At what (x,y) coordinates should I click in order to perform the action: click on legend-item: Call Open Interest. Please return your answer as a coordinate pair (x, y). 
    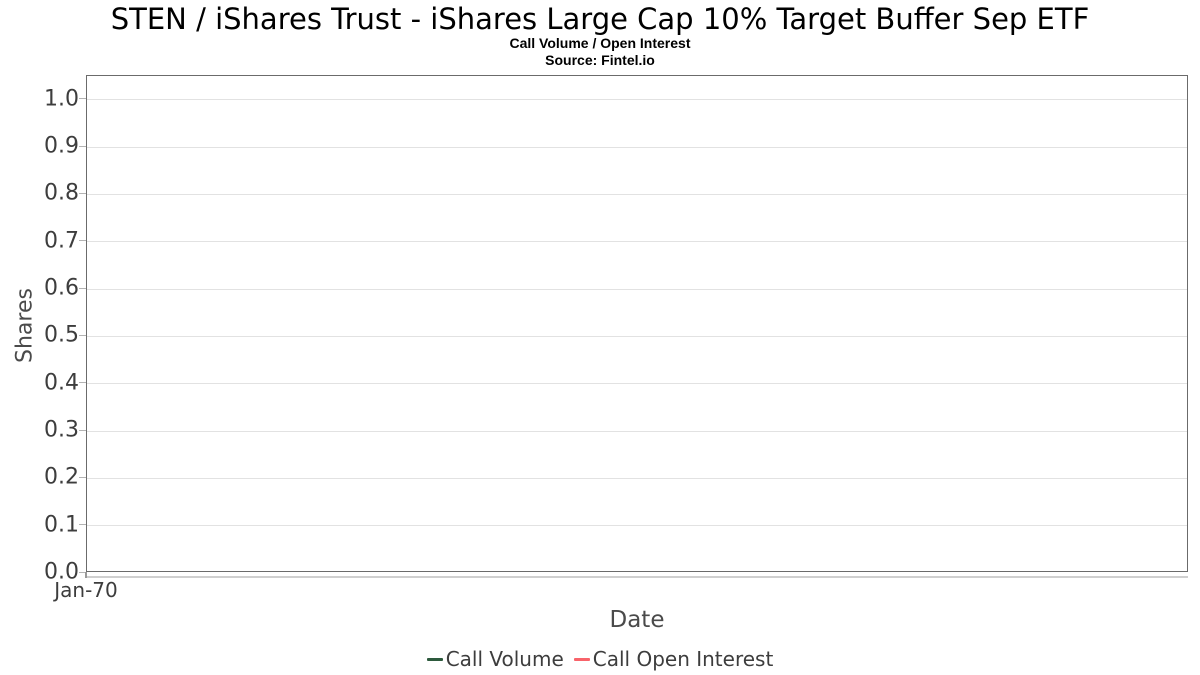
    Looking at the image, I should click on (673, 659).